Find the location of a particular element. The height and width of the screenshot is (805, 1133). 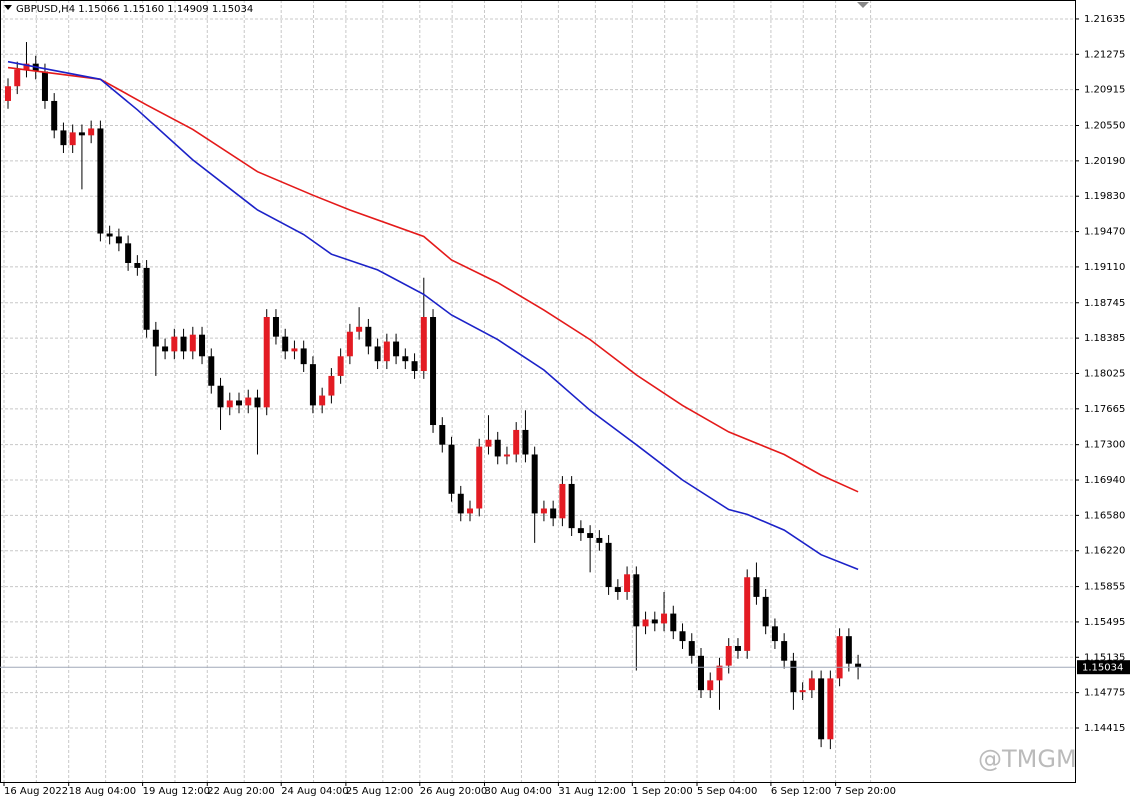

x-tick-label: 26 Aug 20:00 is located at coordinates (453, 791).